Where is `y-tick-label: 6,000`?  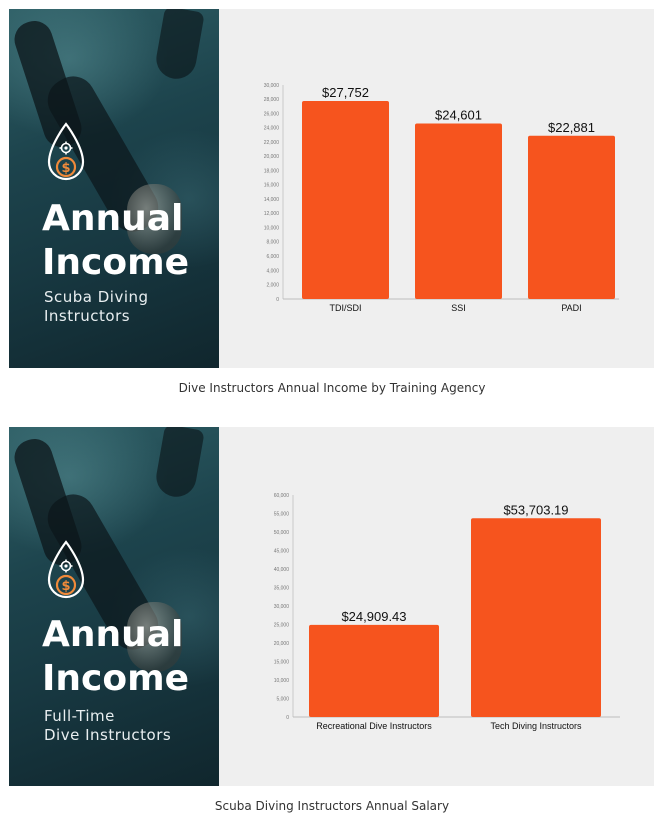 y-tick-label: 6,000 is located at coordinates (272, 257).